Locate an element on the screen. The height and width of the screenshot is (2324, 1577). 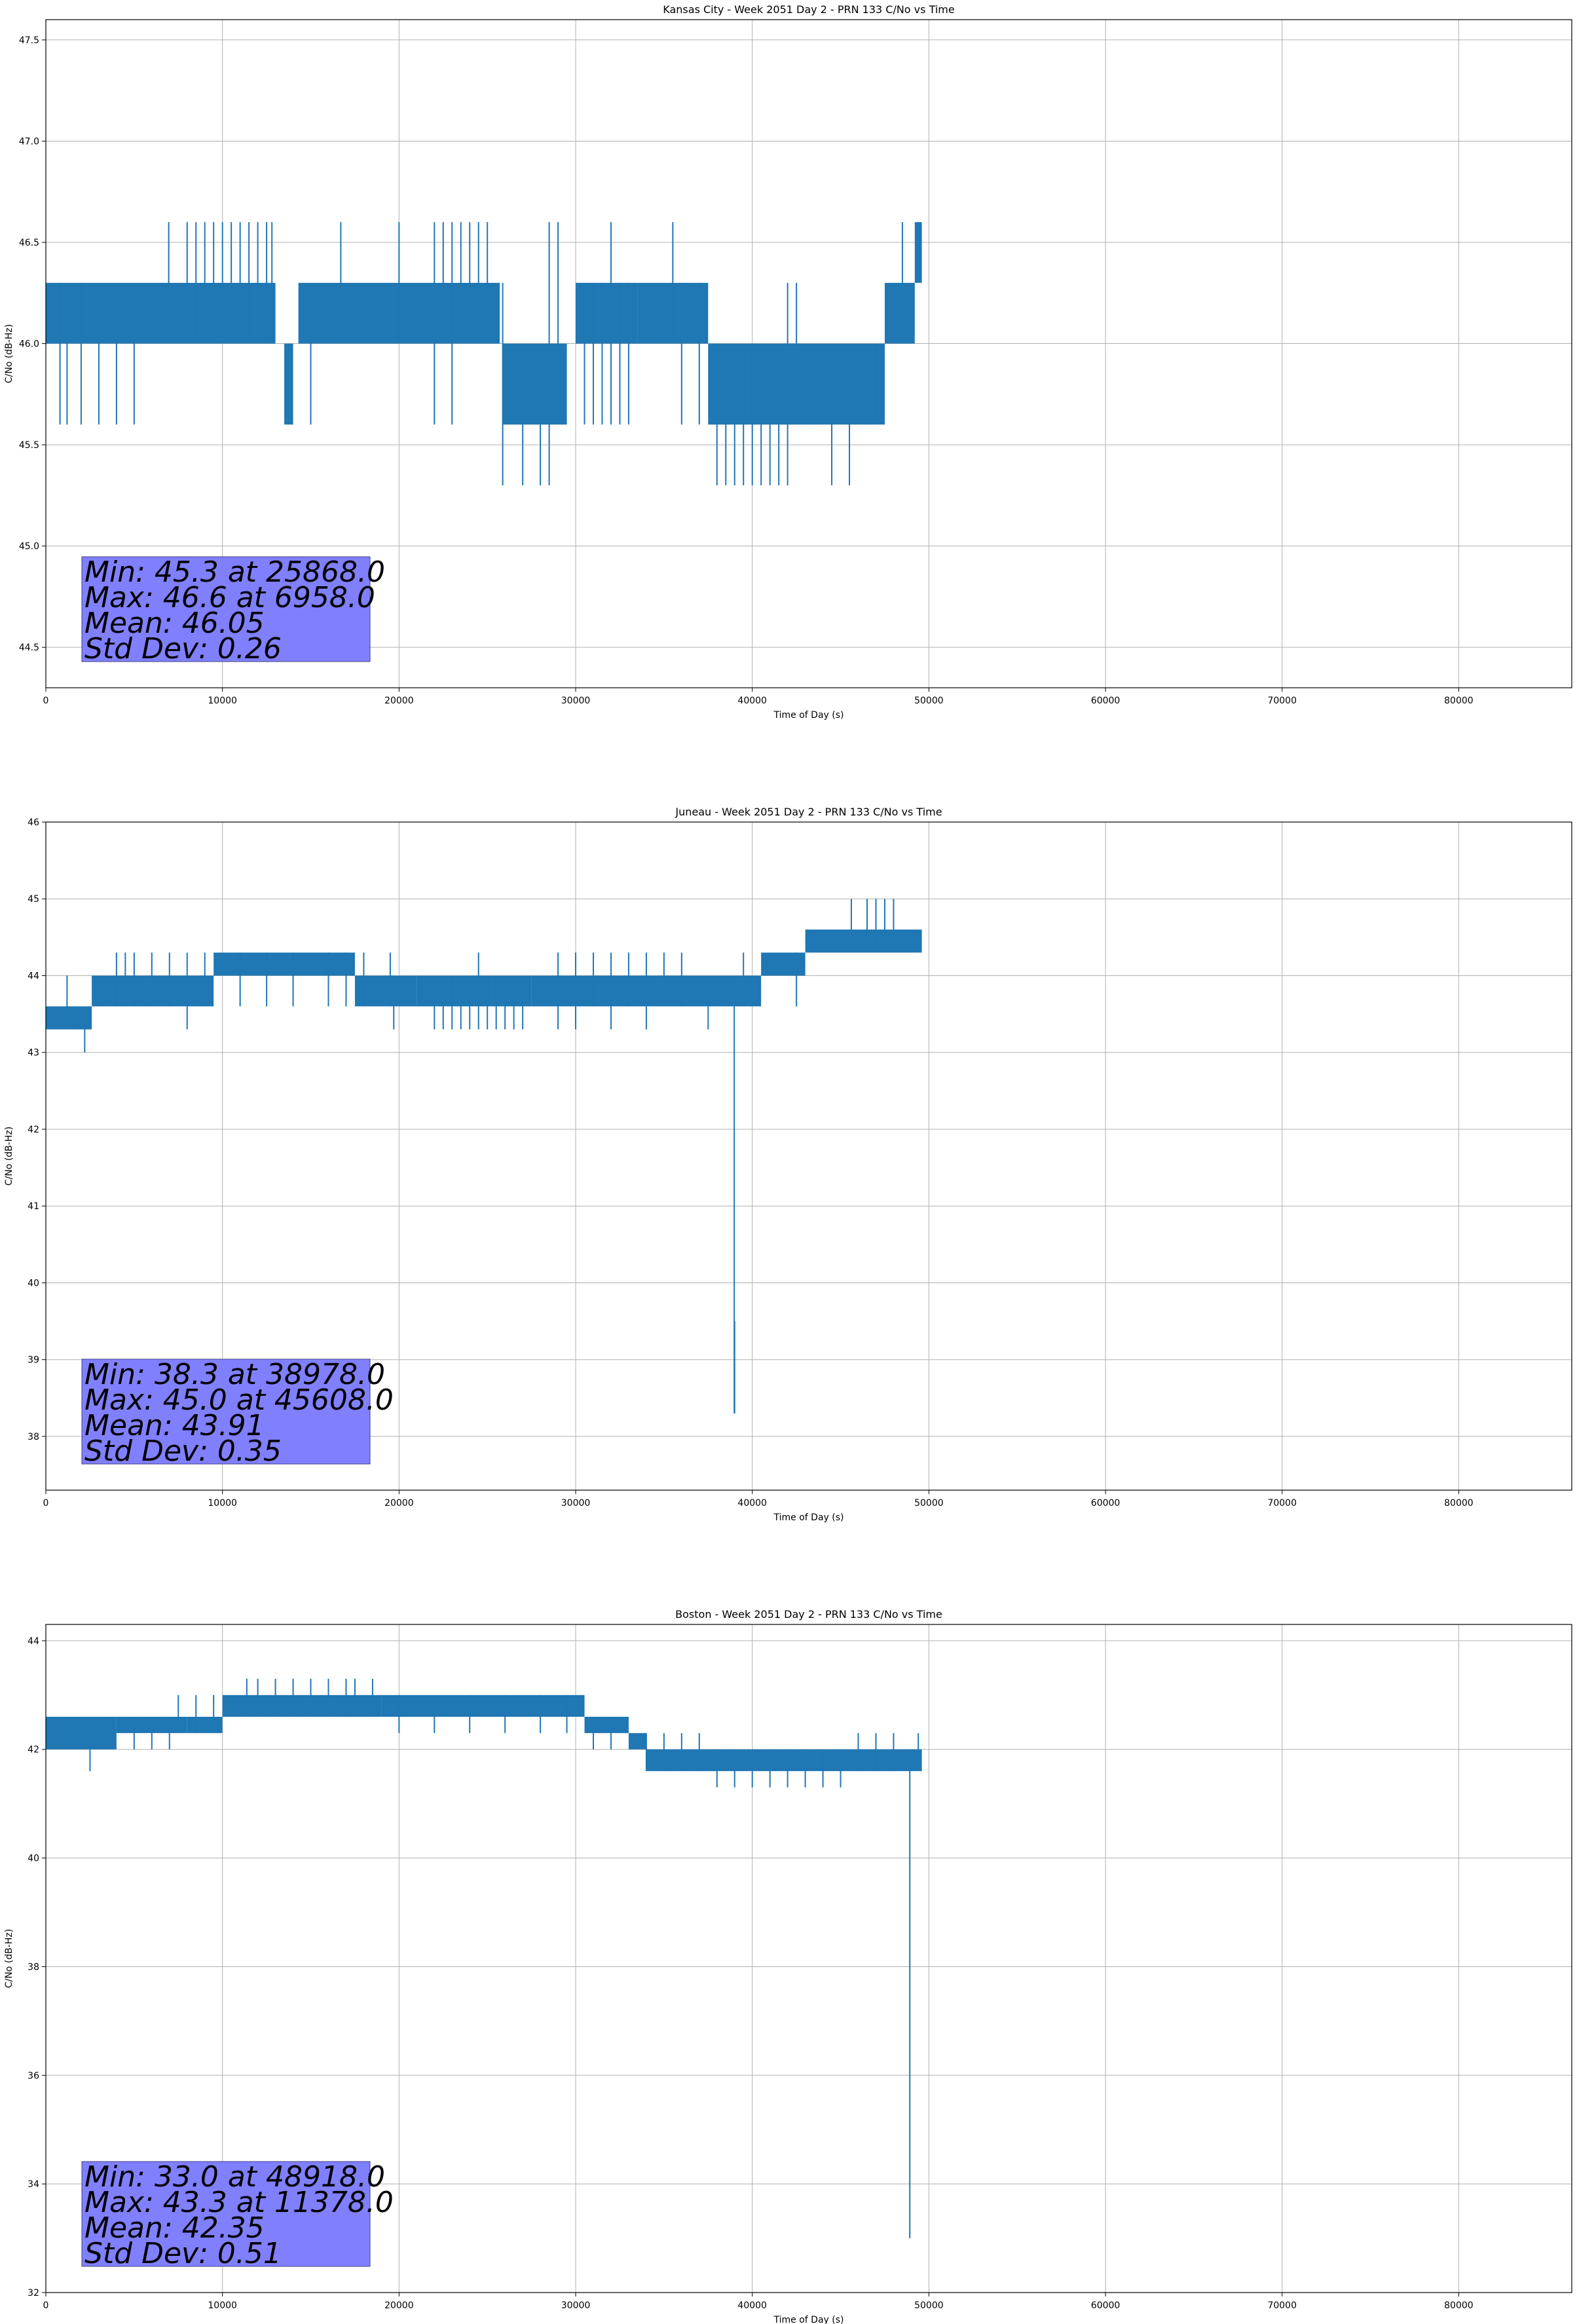
stats-line: Max: 45.0 at 45608.0 is located at coordinates (239, 1400).